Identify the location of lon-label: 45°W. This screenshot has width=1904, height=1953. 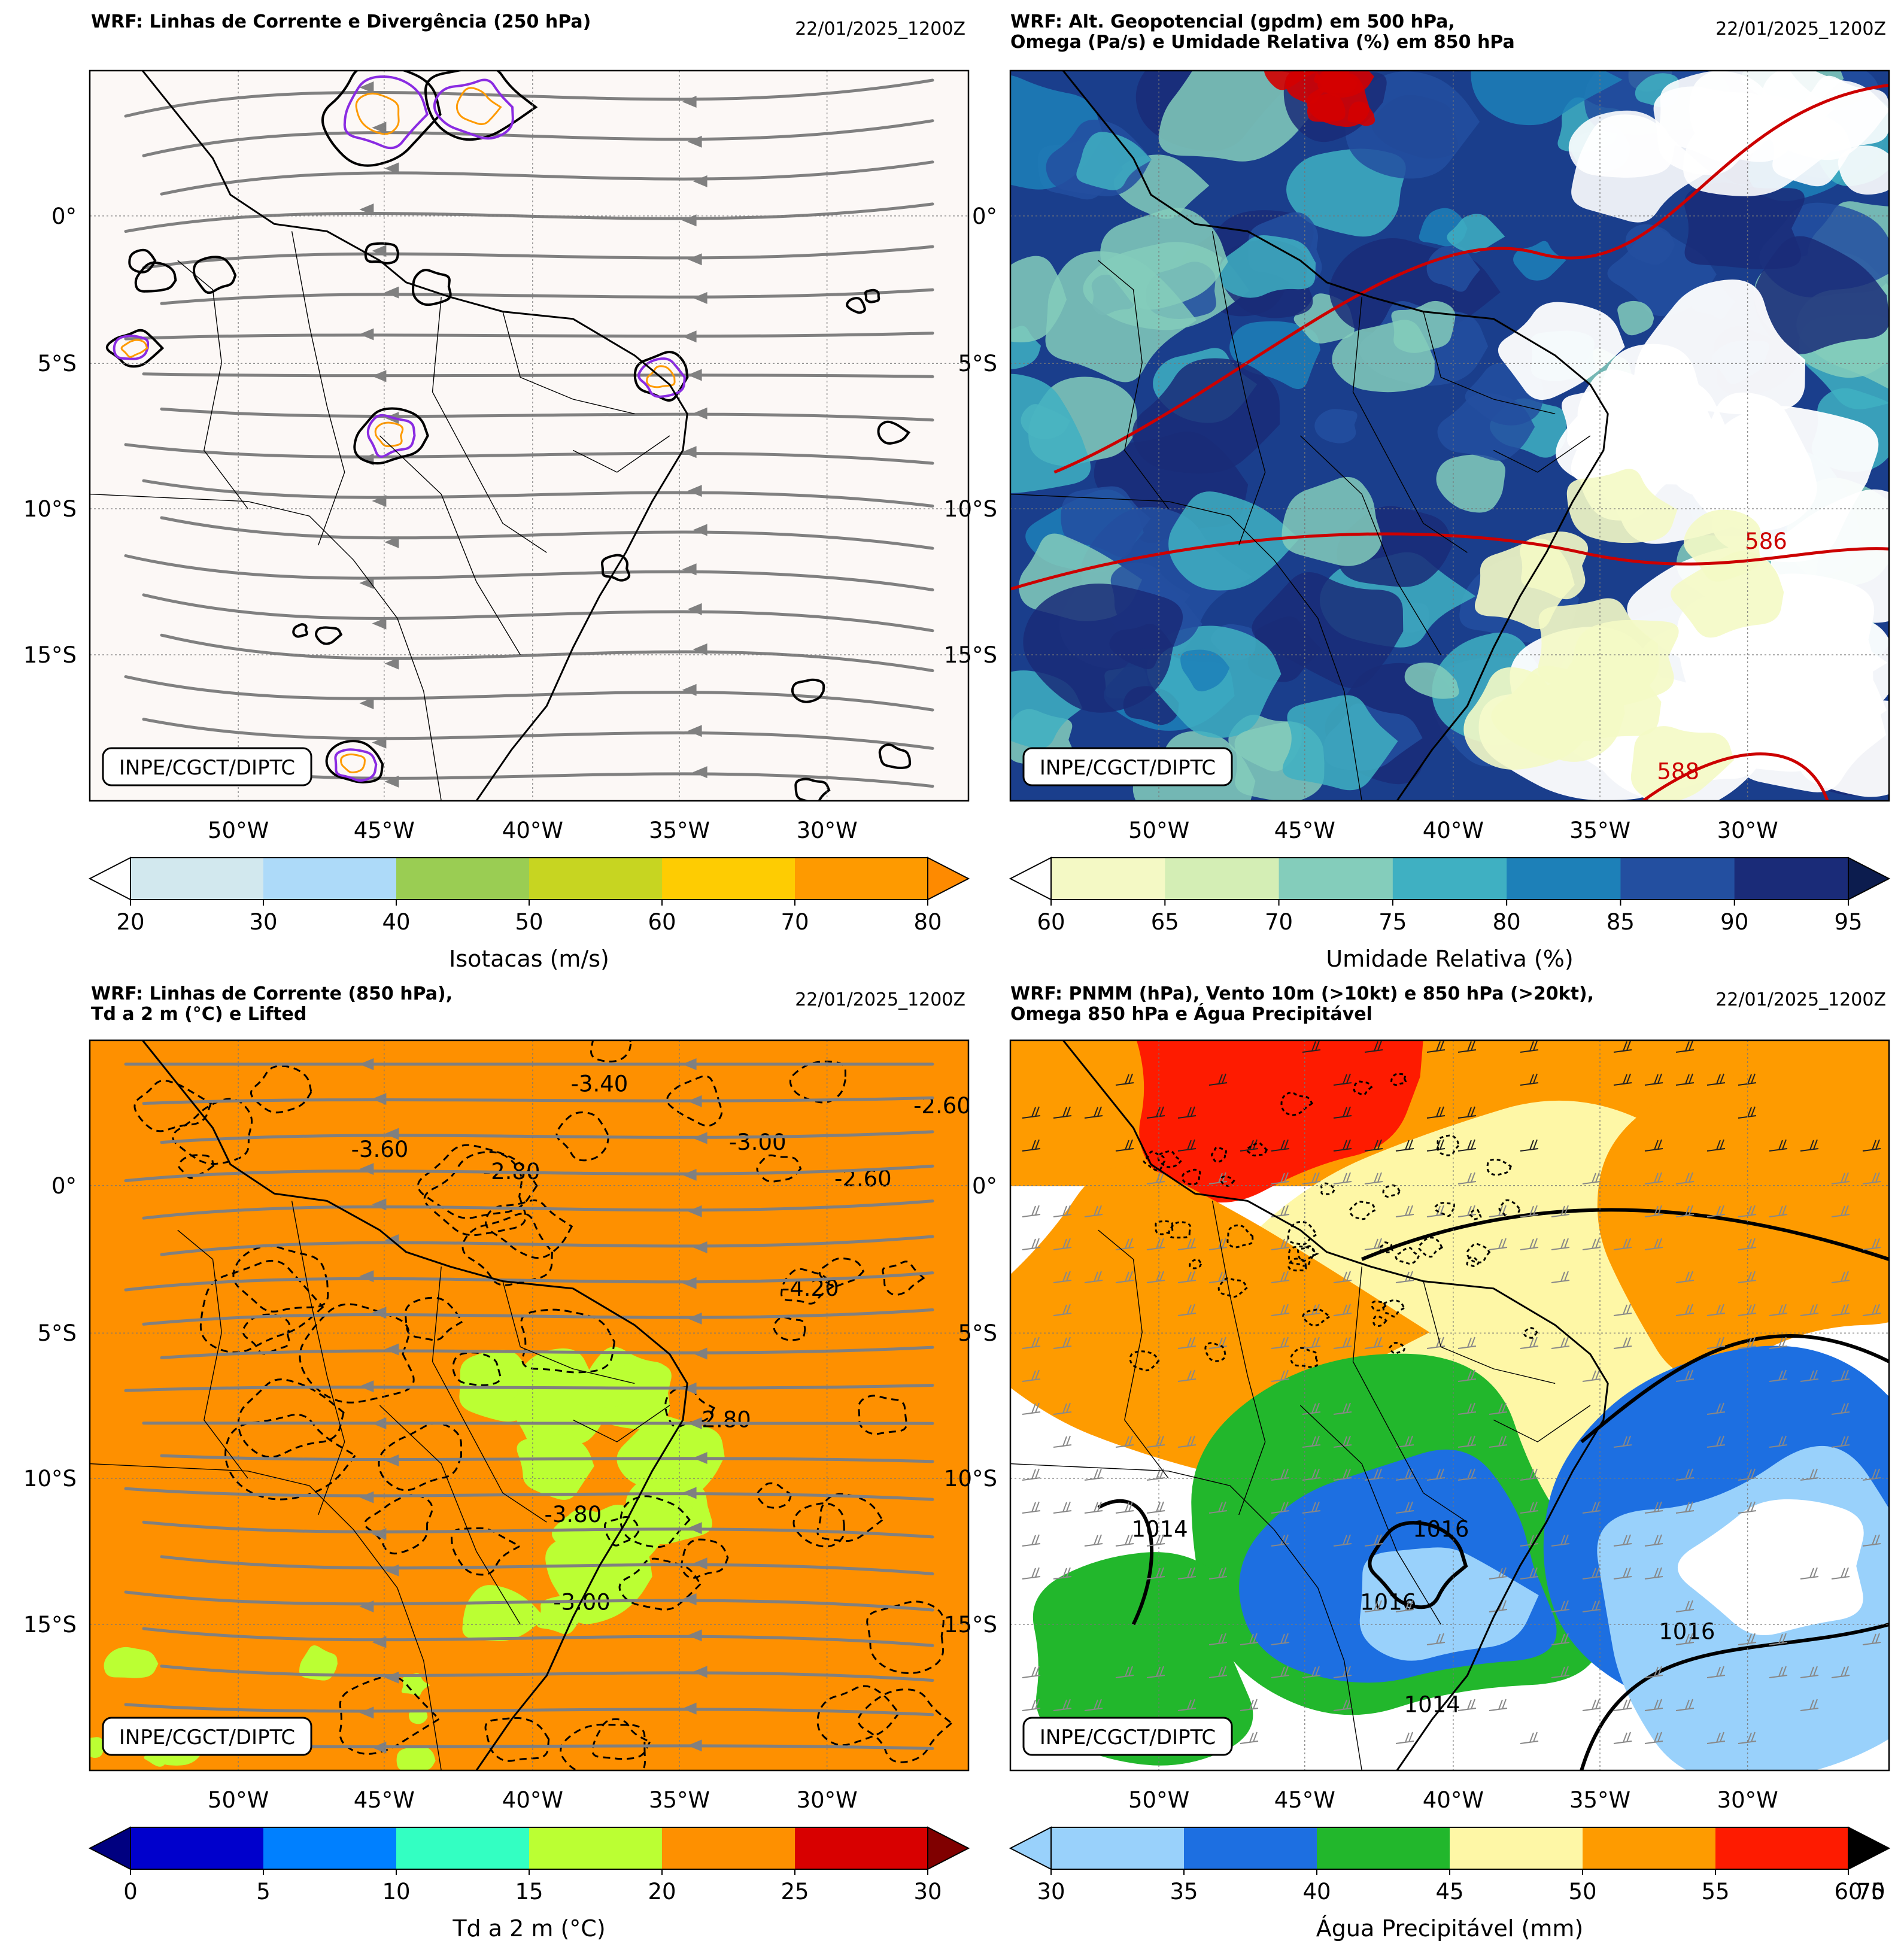
(1304, 830).